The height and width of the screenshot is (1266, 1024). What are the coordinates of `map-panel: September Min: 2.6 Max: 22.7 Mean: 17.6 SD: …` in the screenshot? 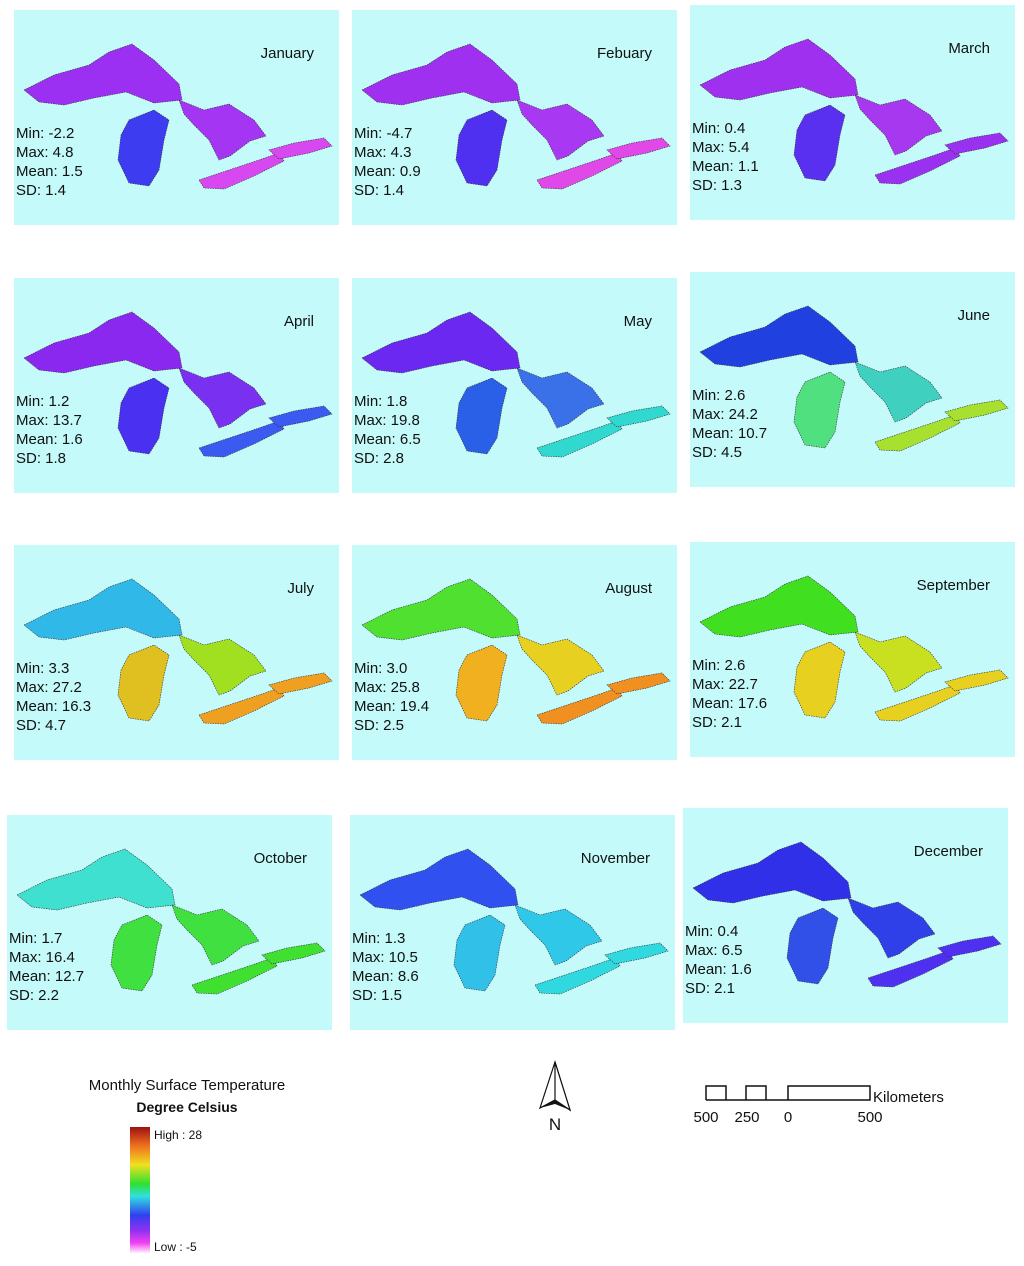 It's located at (852, 649).